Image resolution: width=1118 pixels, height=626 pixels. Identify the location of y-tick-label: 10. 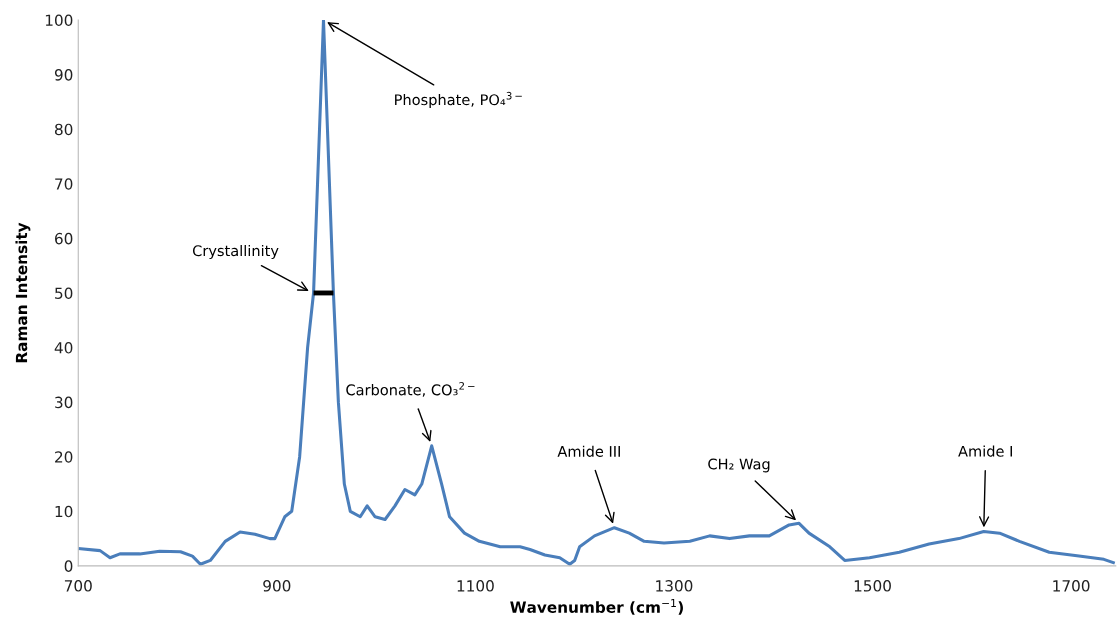
(64, 511).